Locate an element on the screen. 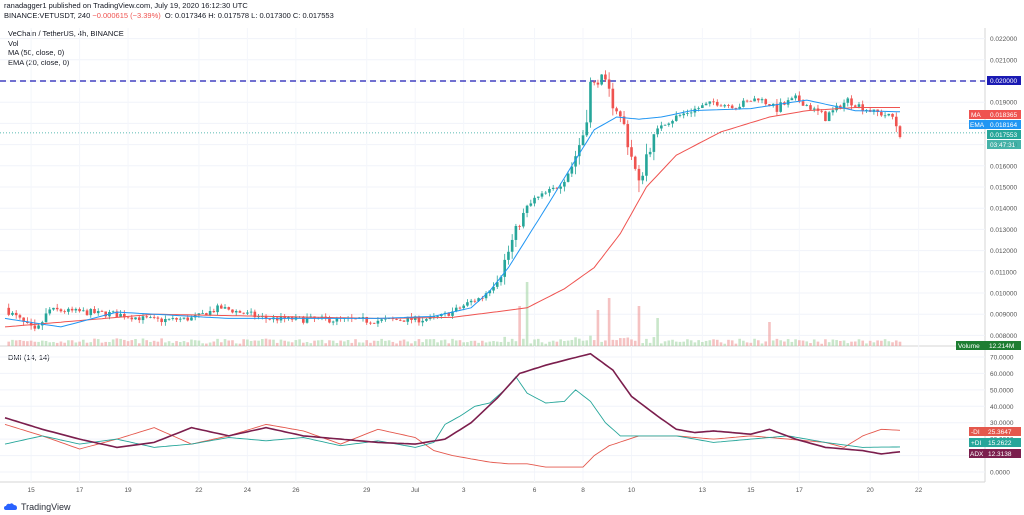  price-tick-label: 0.013000 is located at coordinates (1003, 230).